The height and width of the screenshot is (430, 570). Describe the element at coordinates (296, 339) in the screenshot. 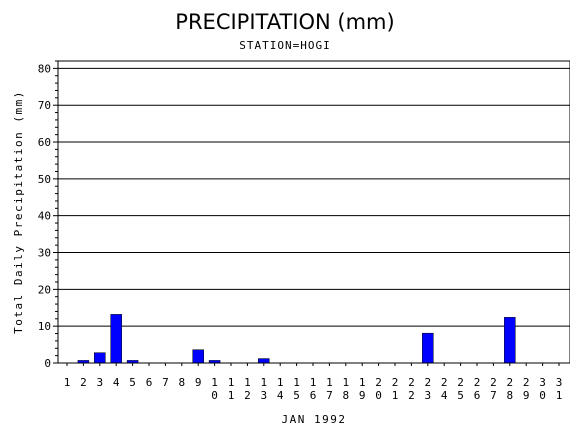

I see `bars` at that location.